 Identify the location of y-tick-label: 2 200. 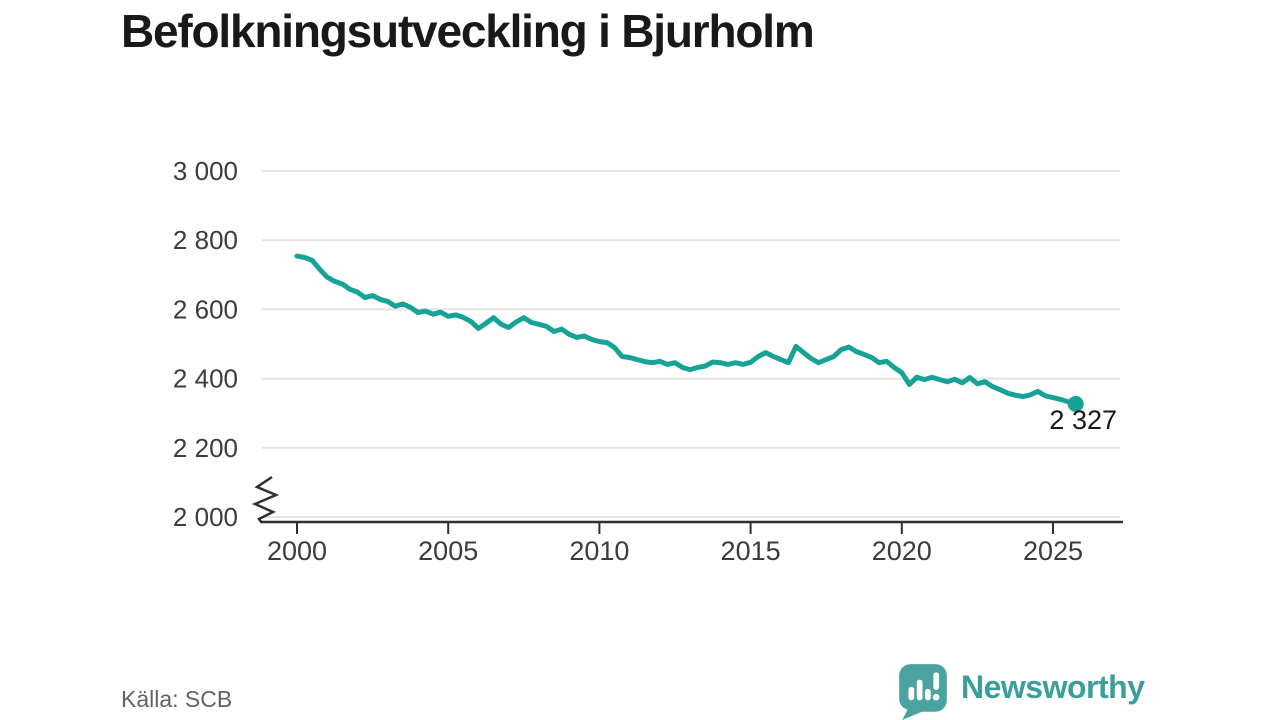
(205, 448).